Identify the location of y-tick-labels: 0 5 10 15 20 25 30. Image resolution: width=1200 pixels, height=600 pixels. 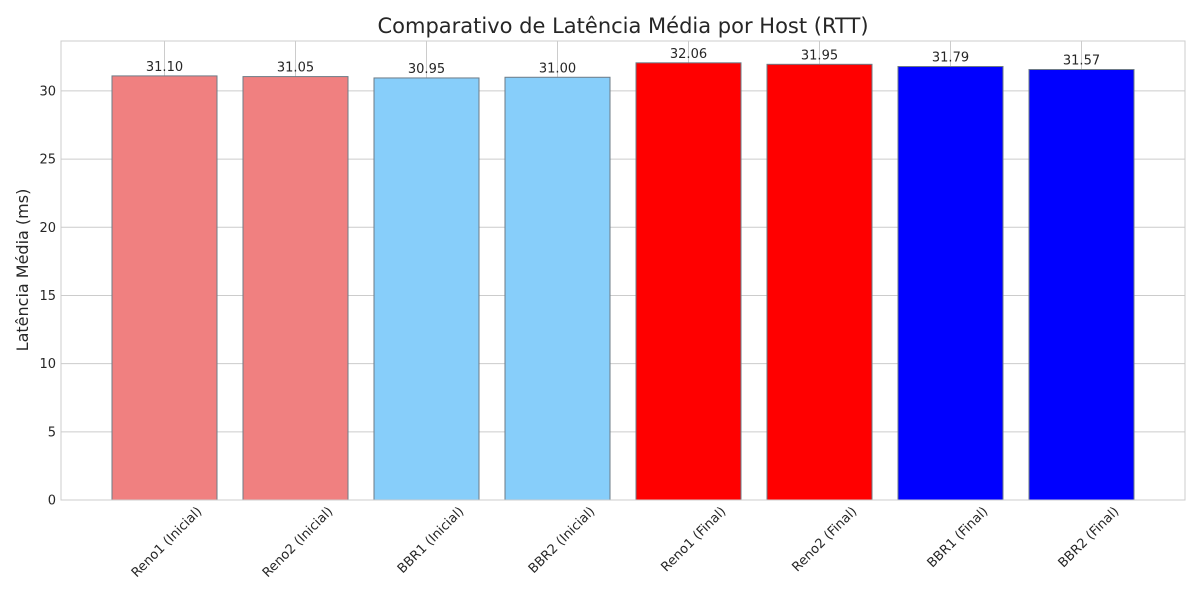
(47, 296).